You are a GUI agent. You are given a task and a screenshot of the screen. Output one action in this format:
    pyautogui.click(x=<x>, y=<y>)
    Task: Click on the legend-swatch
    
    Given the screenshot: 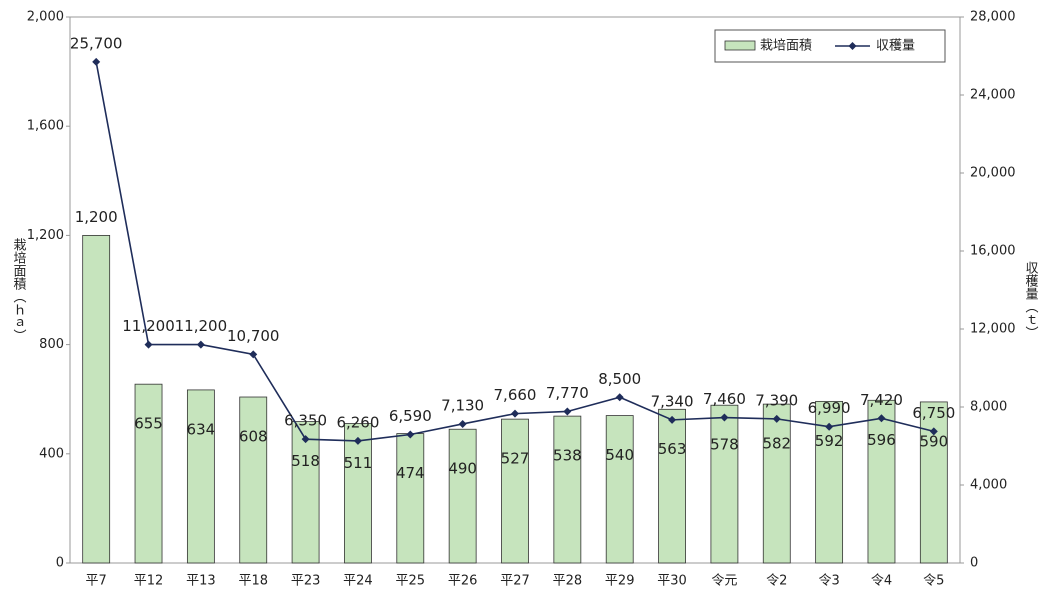 What is the action you would take?
    pyautogui.click(x=740, y=45)
    